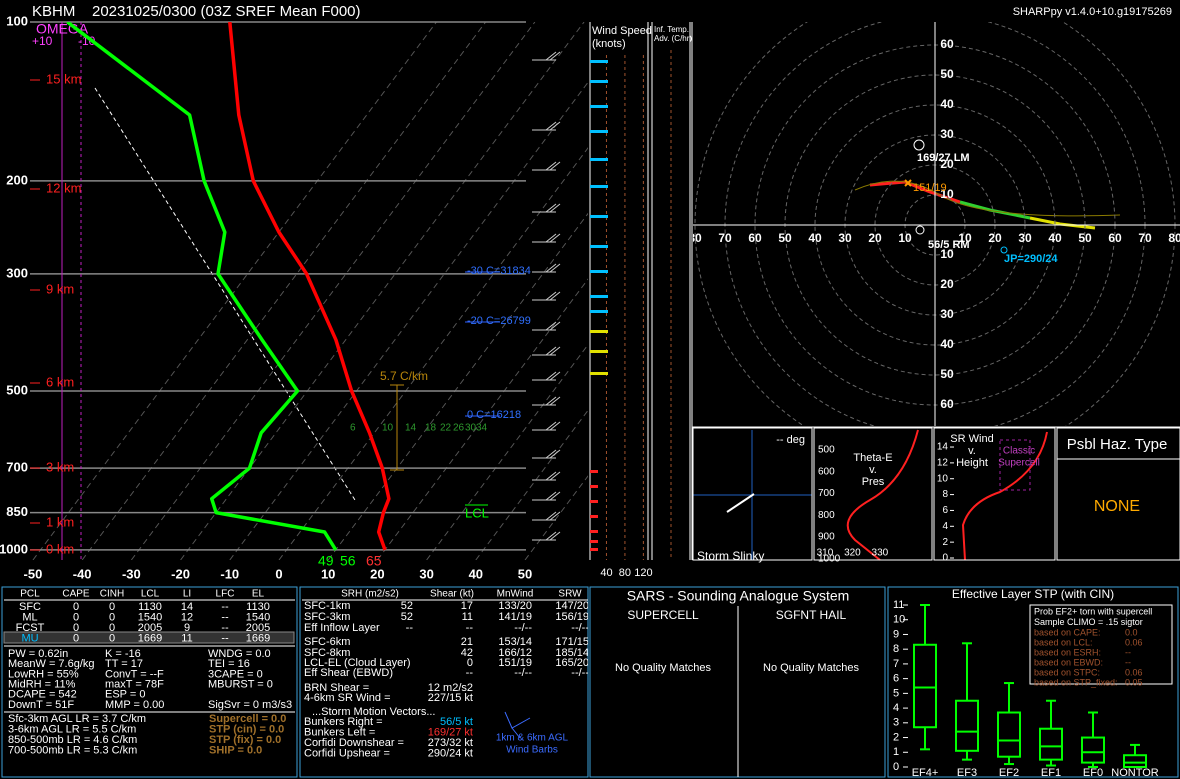 Image resolution: width=1180 pixels, height=779 pixels. I want to click on kin-label: SFC-1km, so click(327, 606).